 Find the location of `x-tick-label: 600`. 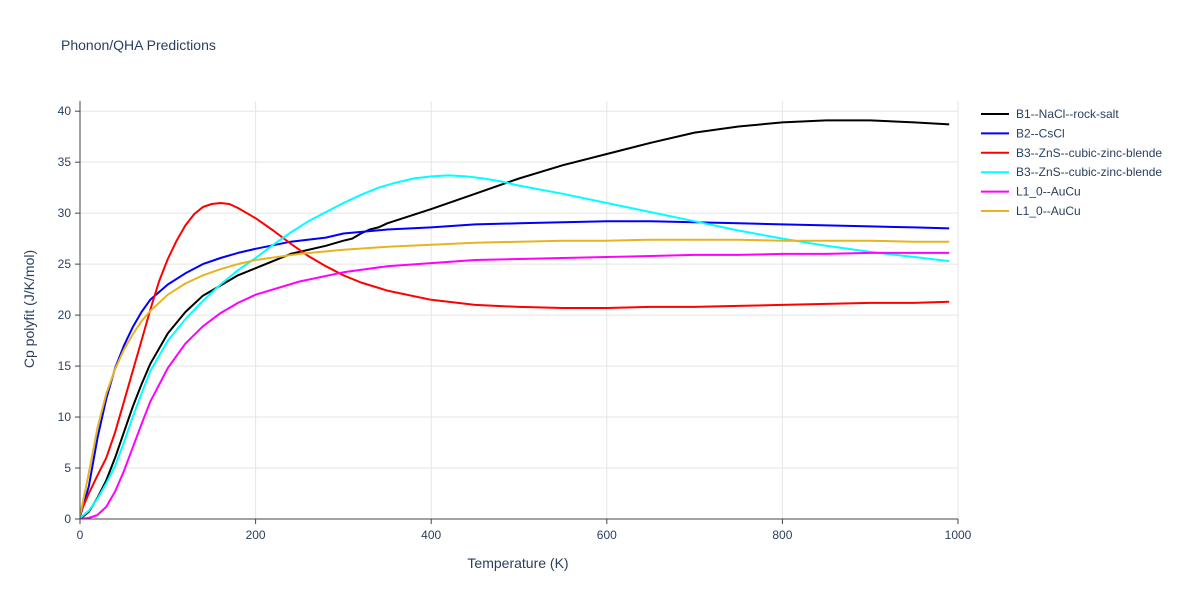

x-tick-label: 600 is located at coordinates (607, 535).